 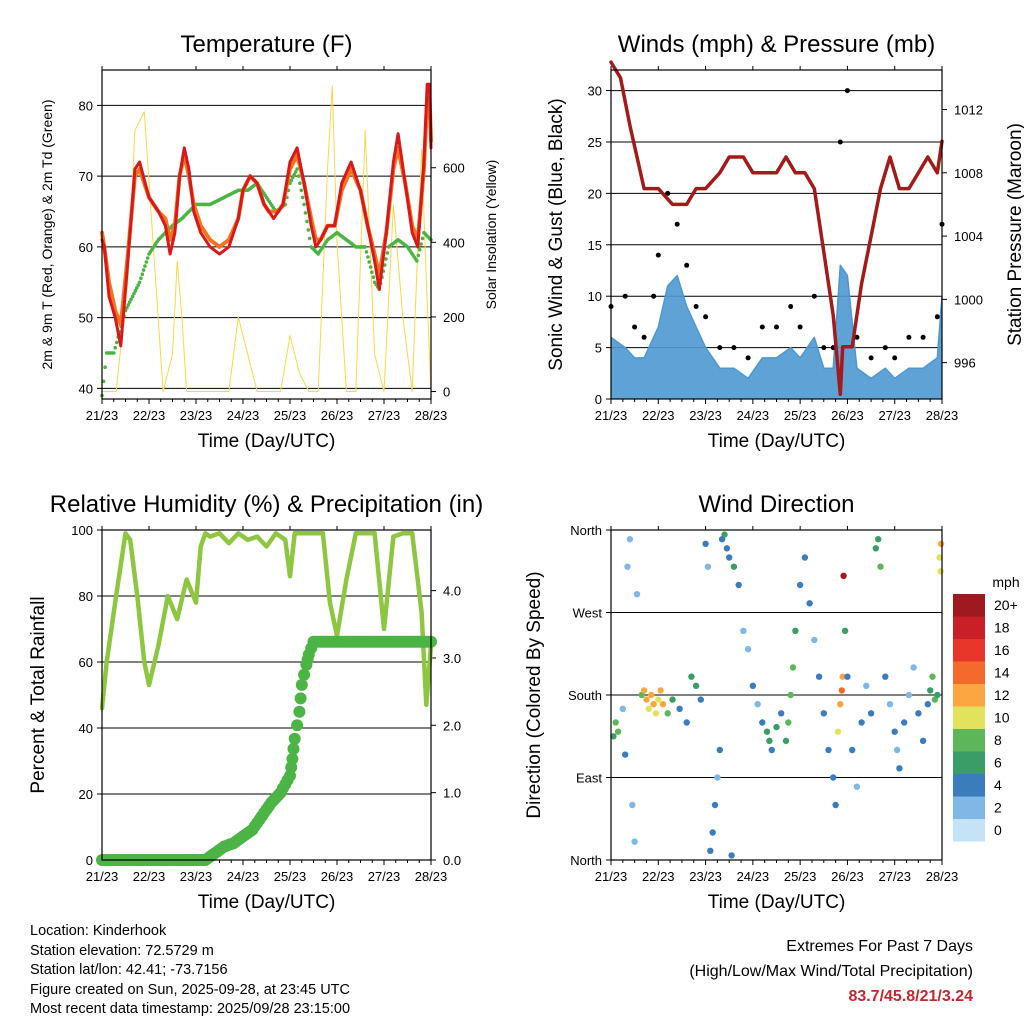 What do you see at coordinates (998, 763) in the screenshot?
I see `speed-legend-label: 6` at bounding box center [998, 763].